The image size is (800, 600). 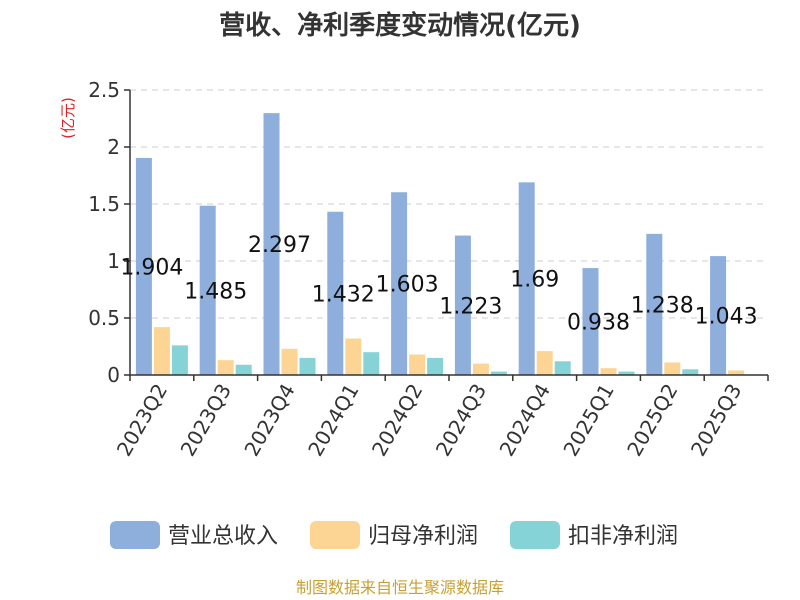 What do you see at coordinates (113, 375) in the screenshot?
I see `y-tick-label: 0` at bounding box center [113, 375].